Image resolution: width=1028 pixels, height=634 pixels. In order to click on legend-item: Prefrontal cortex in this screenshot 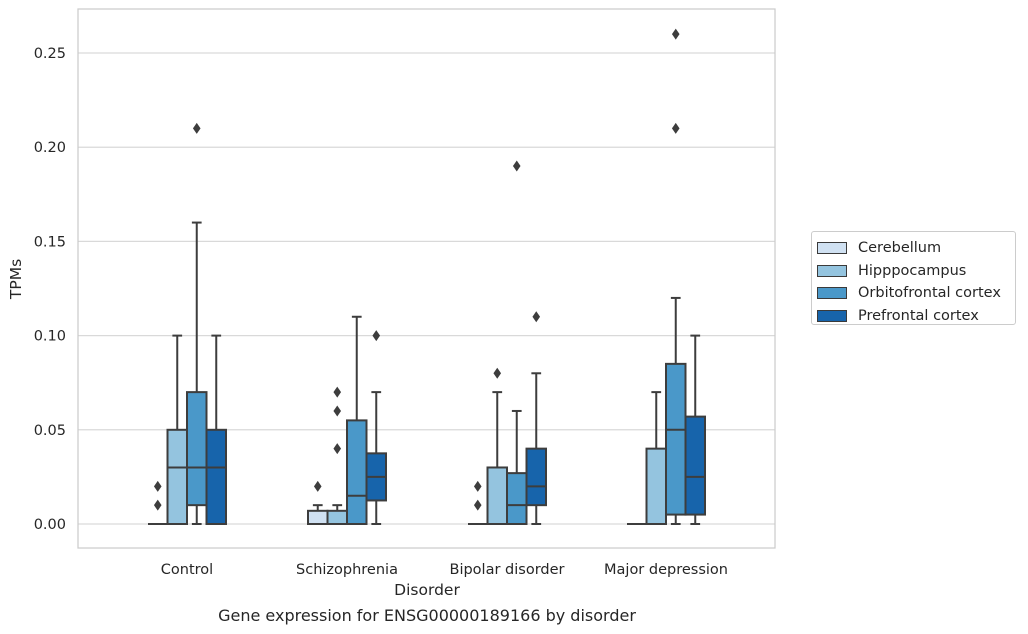, I will do `click(916, 316)`.